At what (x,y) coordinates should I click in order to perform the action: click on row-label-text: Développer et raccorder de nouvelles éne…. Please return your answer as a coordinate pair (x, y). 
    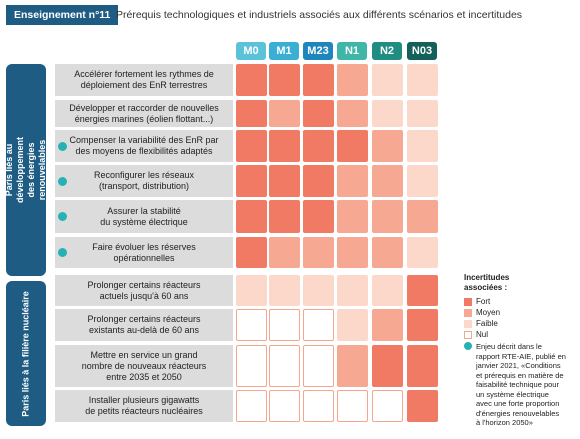
    Looking at the image, I should click on (144, 113).